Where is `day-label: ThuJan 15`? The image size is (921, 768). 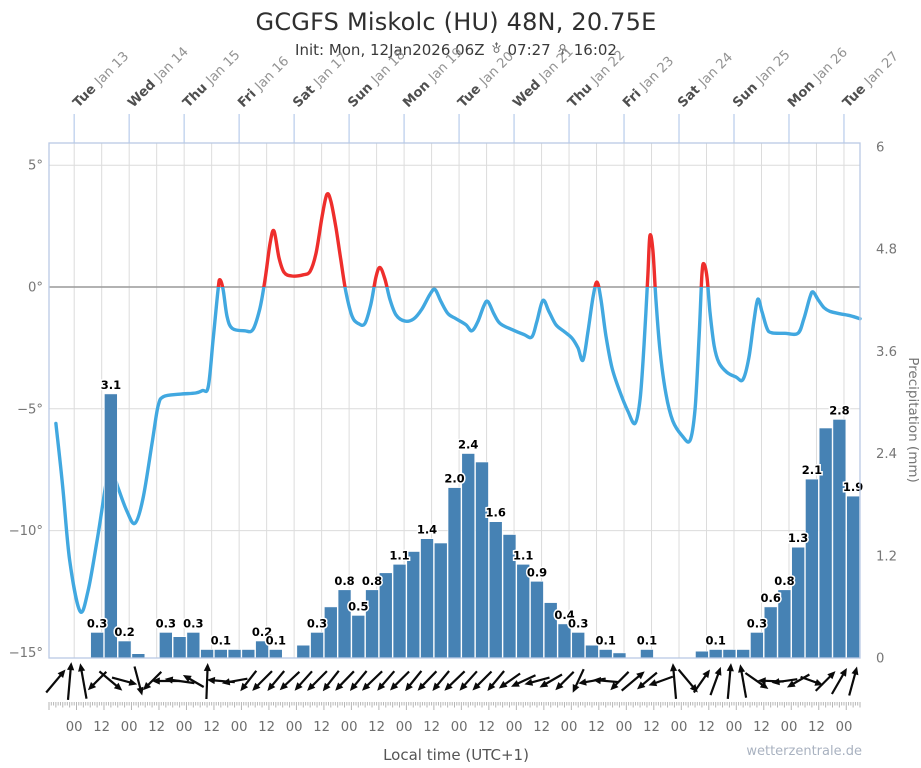
day-label: ThuJan 15 is located at coordinates (211, 79).